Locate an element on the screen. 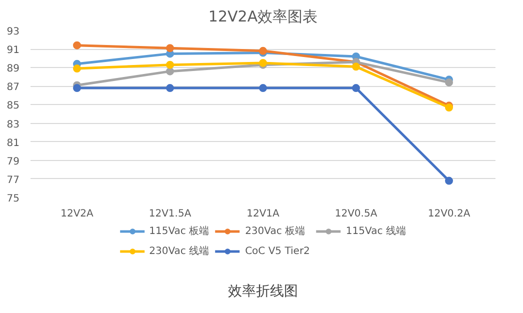 The width and height of the screenshot is (523, 313). legend-label: 230Vac 板端 is located at coordinates (275, 231).